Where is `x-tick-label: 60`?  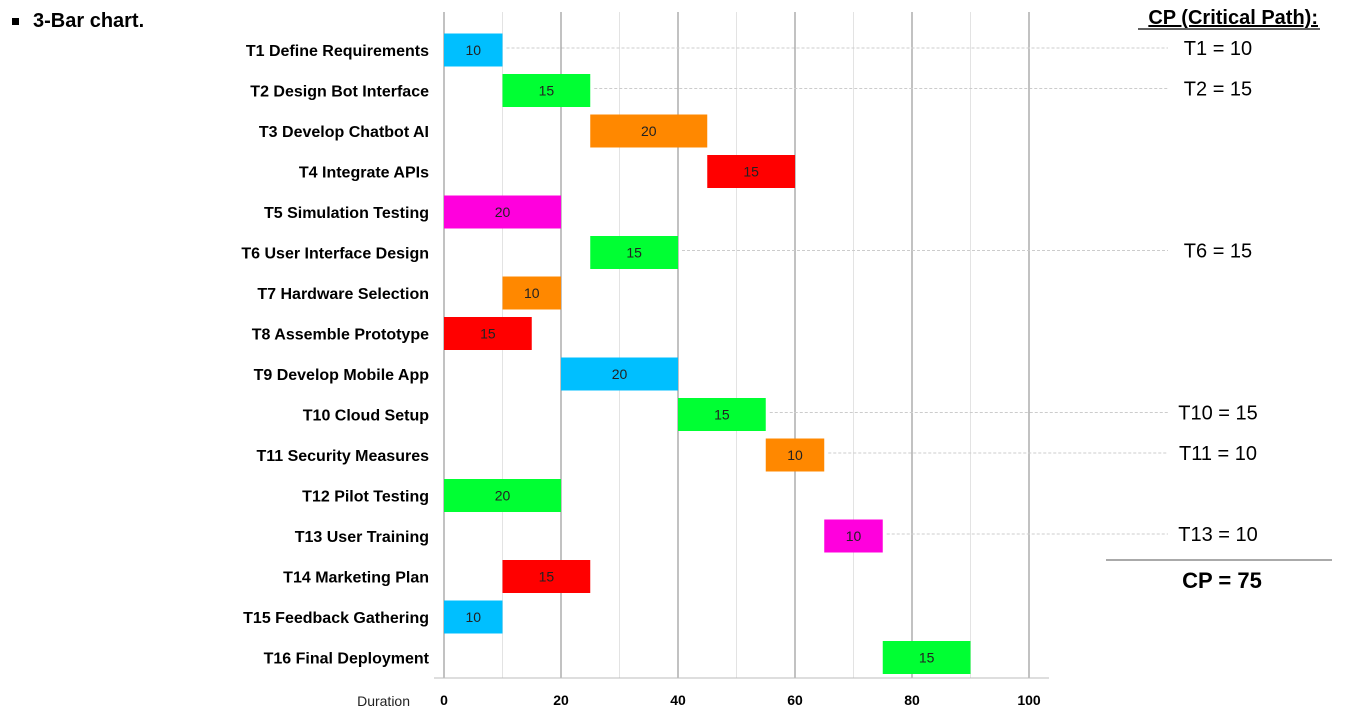
x-tick-label: 60 is located at coordinates (795, 700).